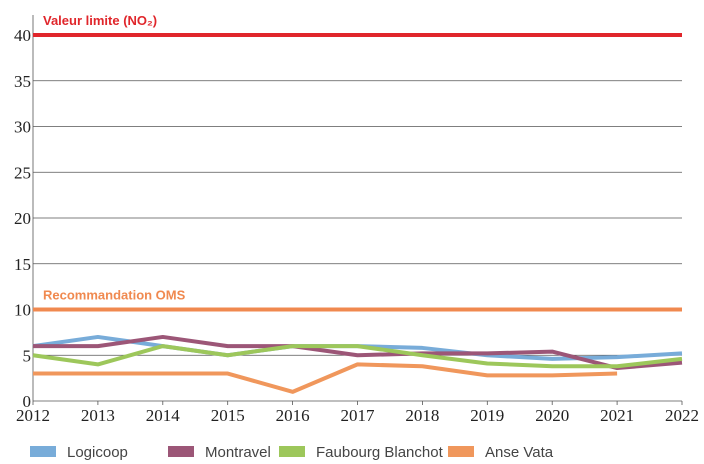 The width and height of the screenshot is (704, 464). I want to click on y-tick-label: 40, so click(22, 35).